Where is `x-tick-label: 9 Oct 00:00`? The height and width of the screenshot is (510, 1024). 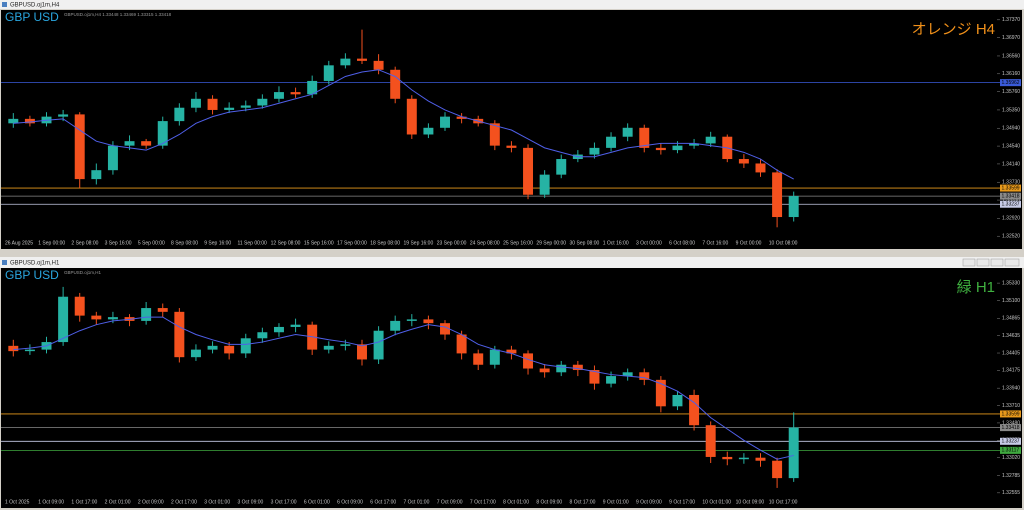 x-tick-label: 9 Oct 00:00 is located at coordinates (749, 243).